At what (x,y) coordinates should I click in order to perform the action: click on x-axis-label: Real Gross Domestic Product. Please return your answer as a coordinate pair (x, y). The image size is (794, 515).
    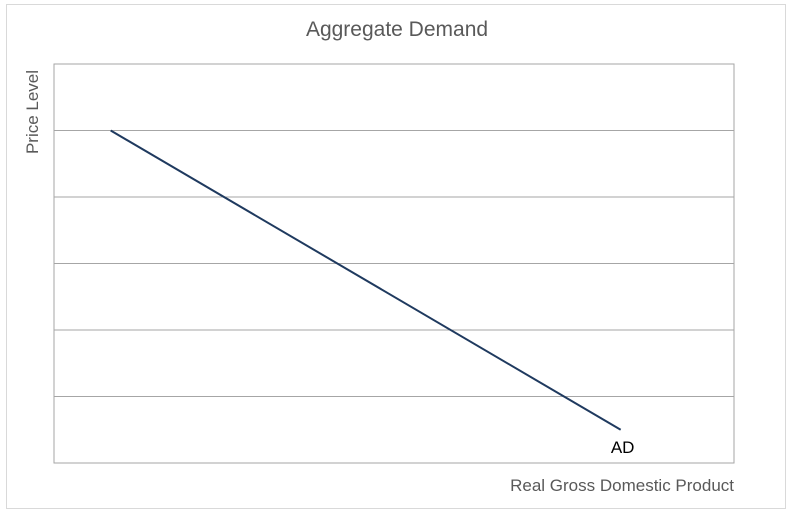
    Looking at the image, I should click on (622, 485).